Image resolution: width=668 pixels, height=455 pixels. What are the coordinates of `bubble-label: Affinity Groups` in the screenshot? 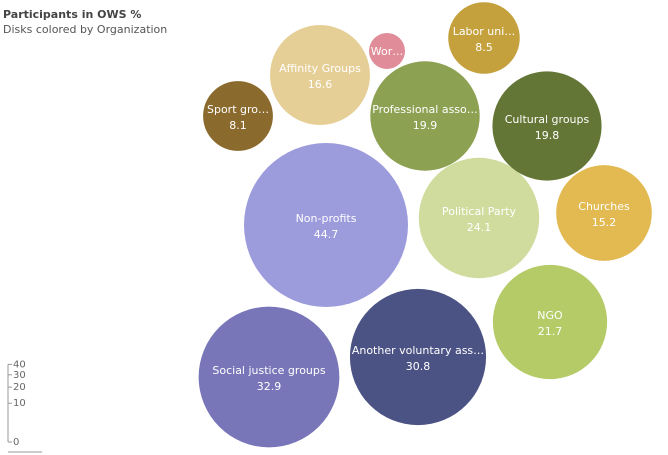 It's located at (320, 68).